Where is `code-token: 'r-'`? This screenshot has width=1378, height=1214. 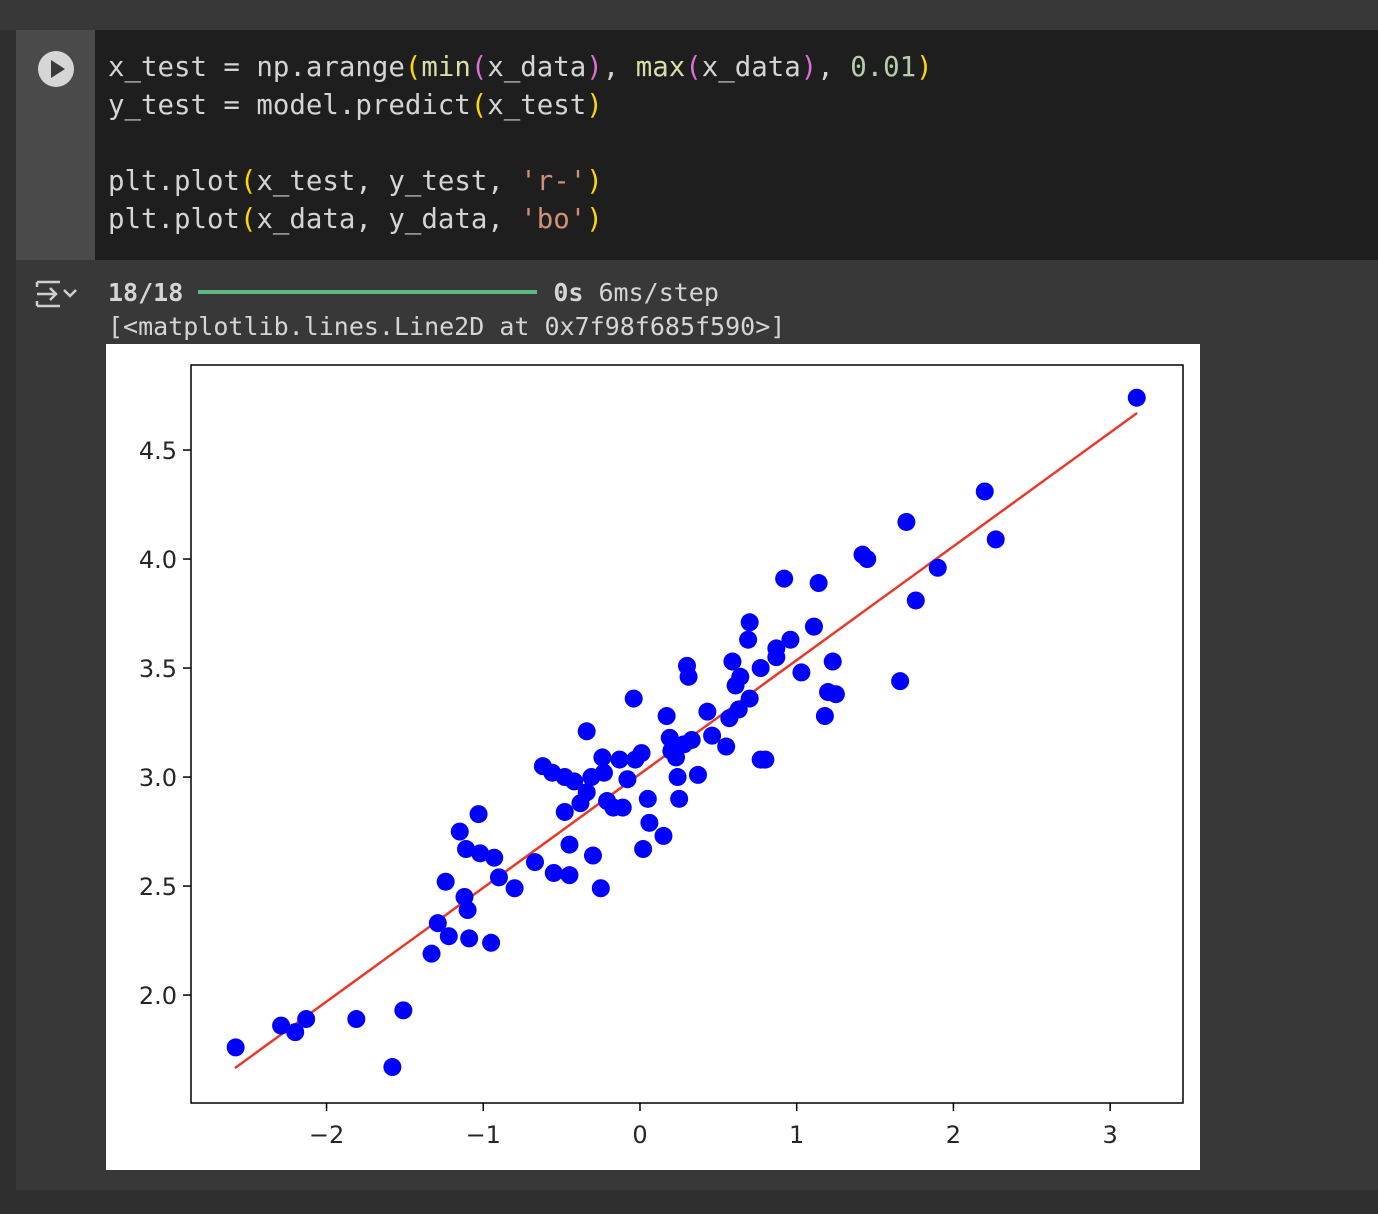 code-token: 'r-' is located at coordinates (553, 181).